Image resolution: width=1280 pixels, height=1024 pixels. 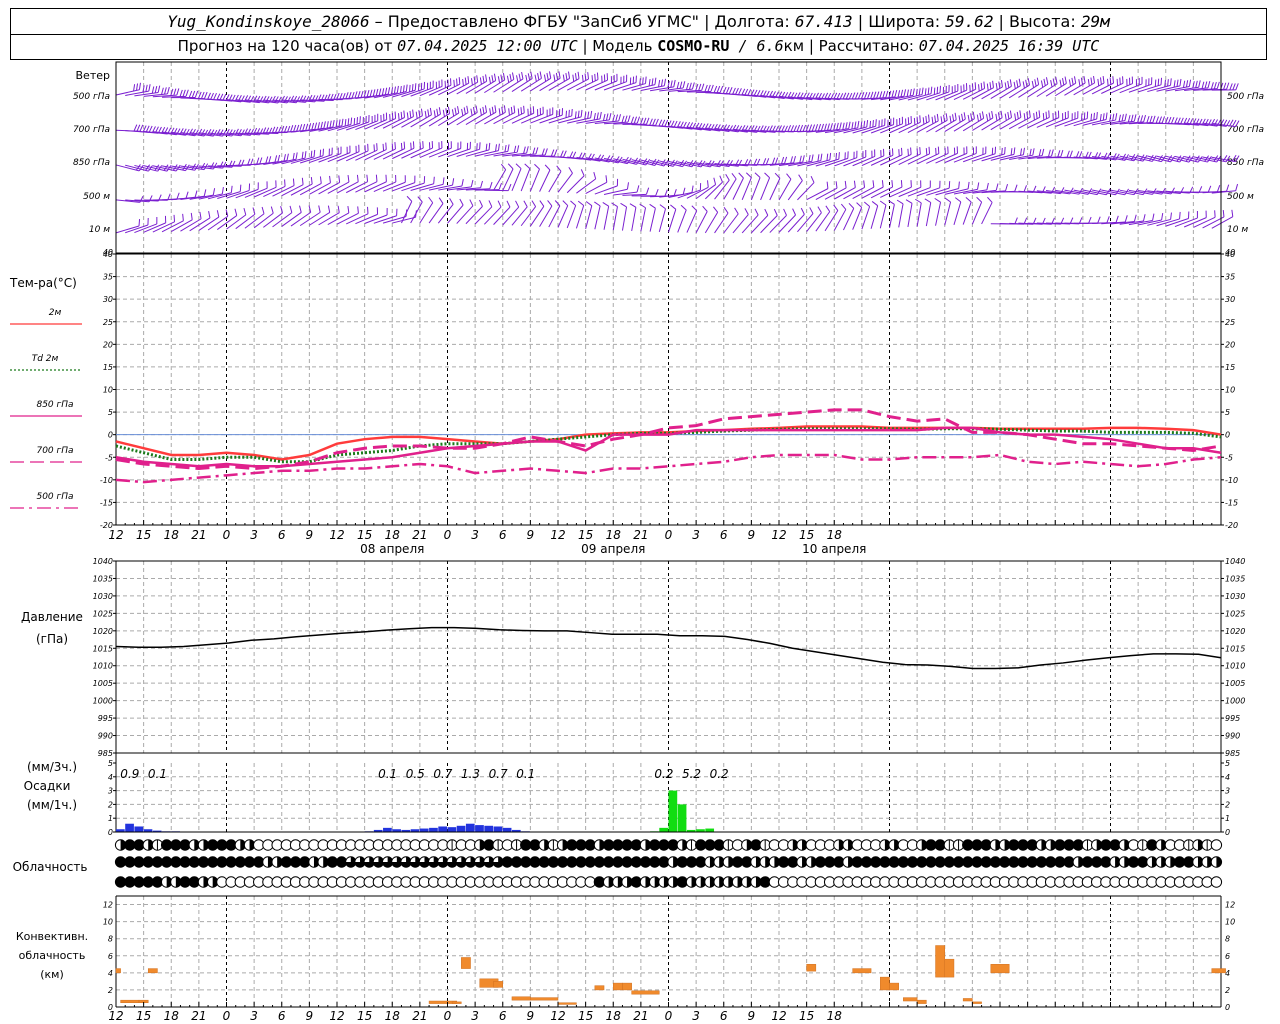 I want to click on temp-ytick-left: 5, so click(x=110, y=412).